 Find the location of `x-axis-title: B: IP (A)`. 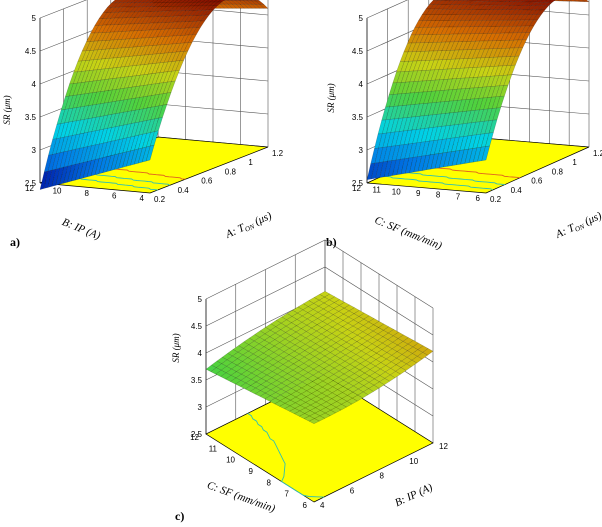

x-axis-title: B: IP (A) is located at coordinates (414, 495).